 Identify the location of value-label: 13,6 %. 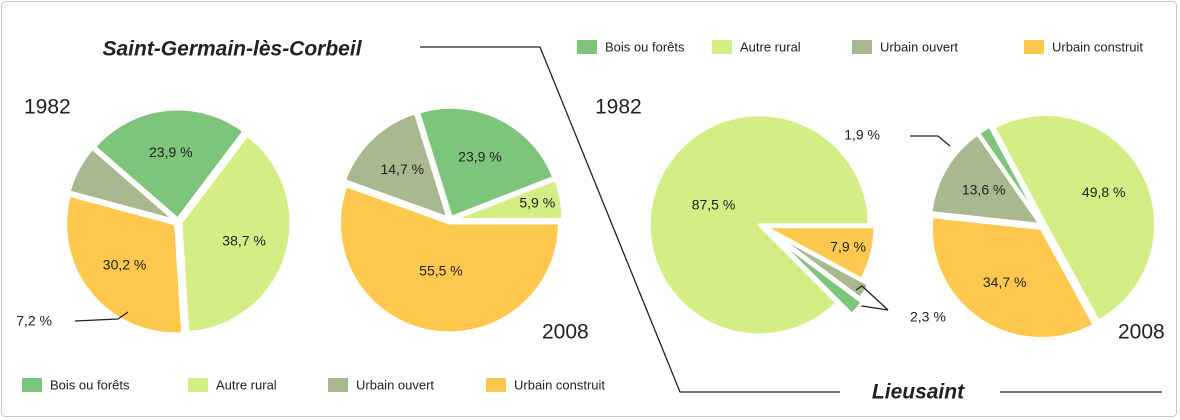
(984, 189).